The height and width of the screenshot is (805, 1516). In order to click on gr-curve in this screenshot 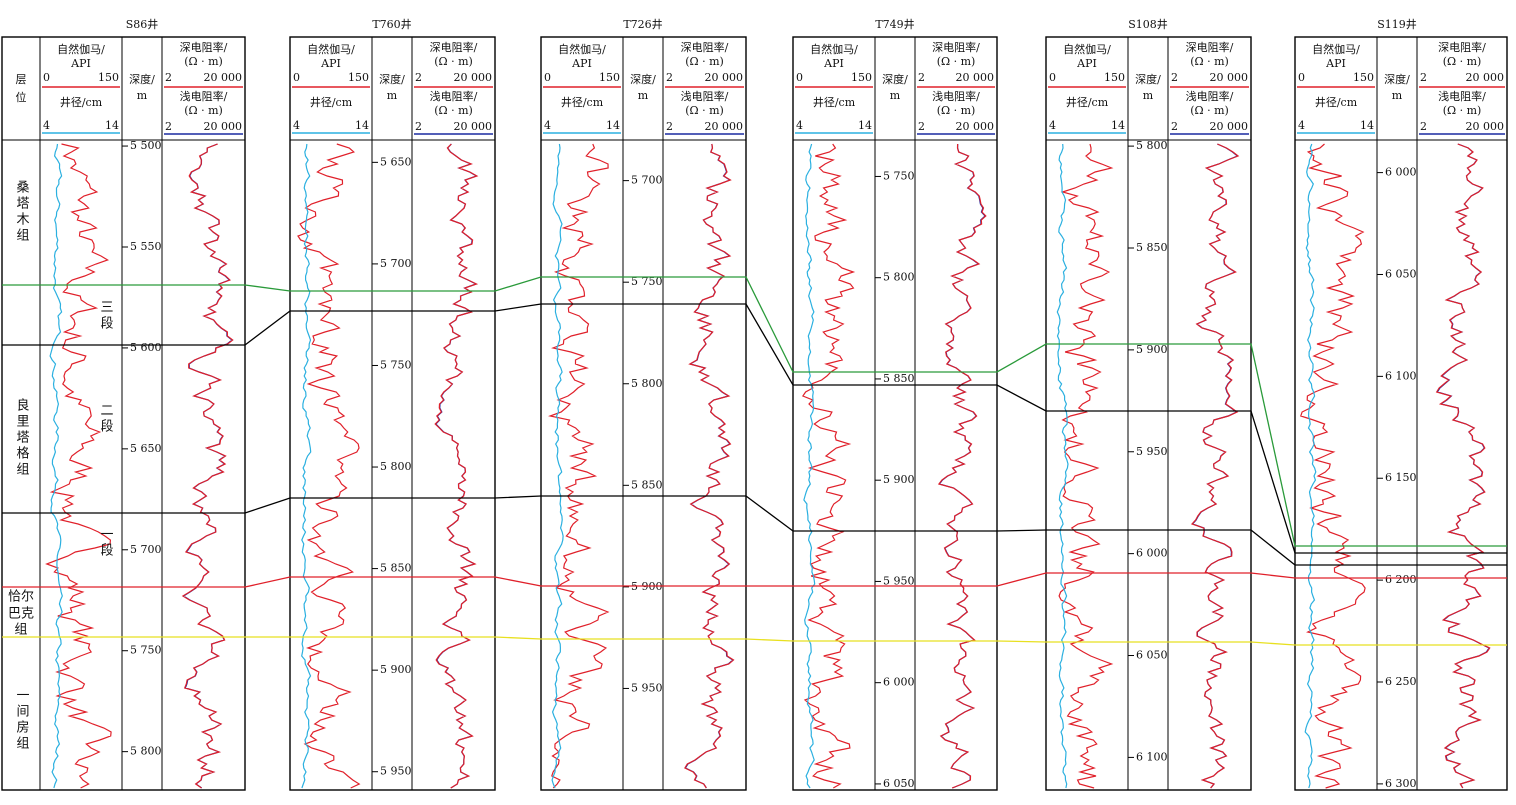, I will do `click(828, 466)`.